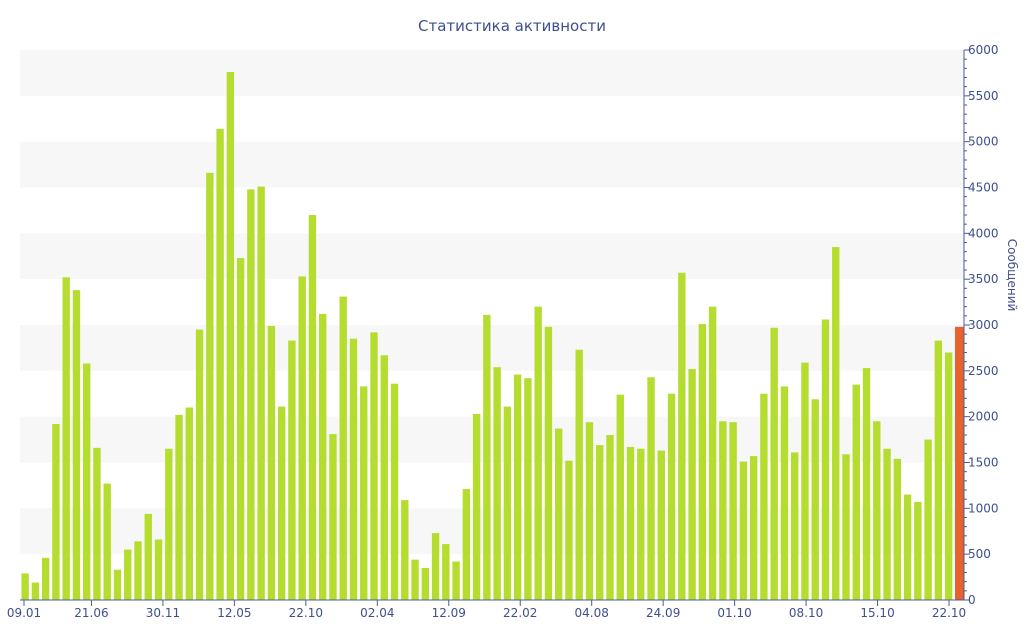 The height and width of the screenshot is (640, 1024). What do you see at coordinates (234, 613) in the screenshot?
I see `x-tick-label: 12.05` at bounding box center [234, 613].